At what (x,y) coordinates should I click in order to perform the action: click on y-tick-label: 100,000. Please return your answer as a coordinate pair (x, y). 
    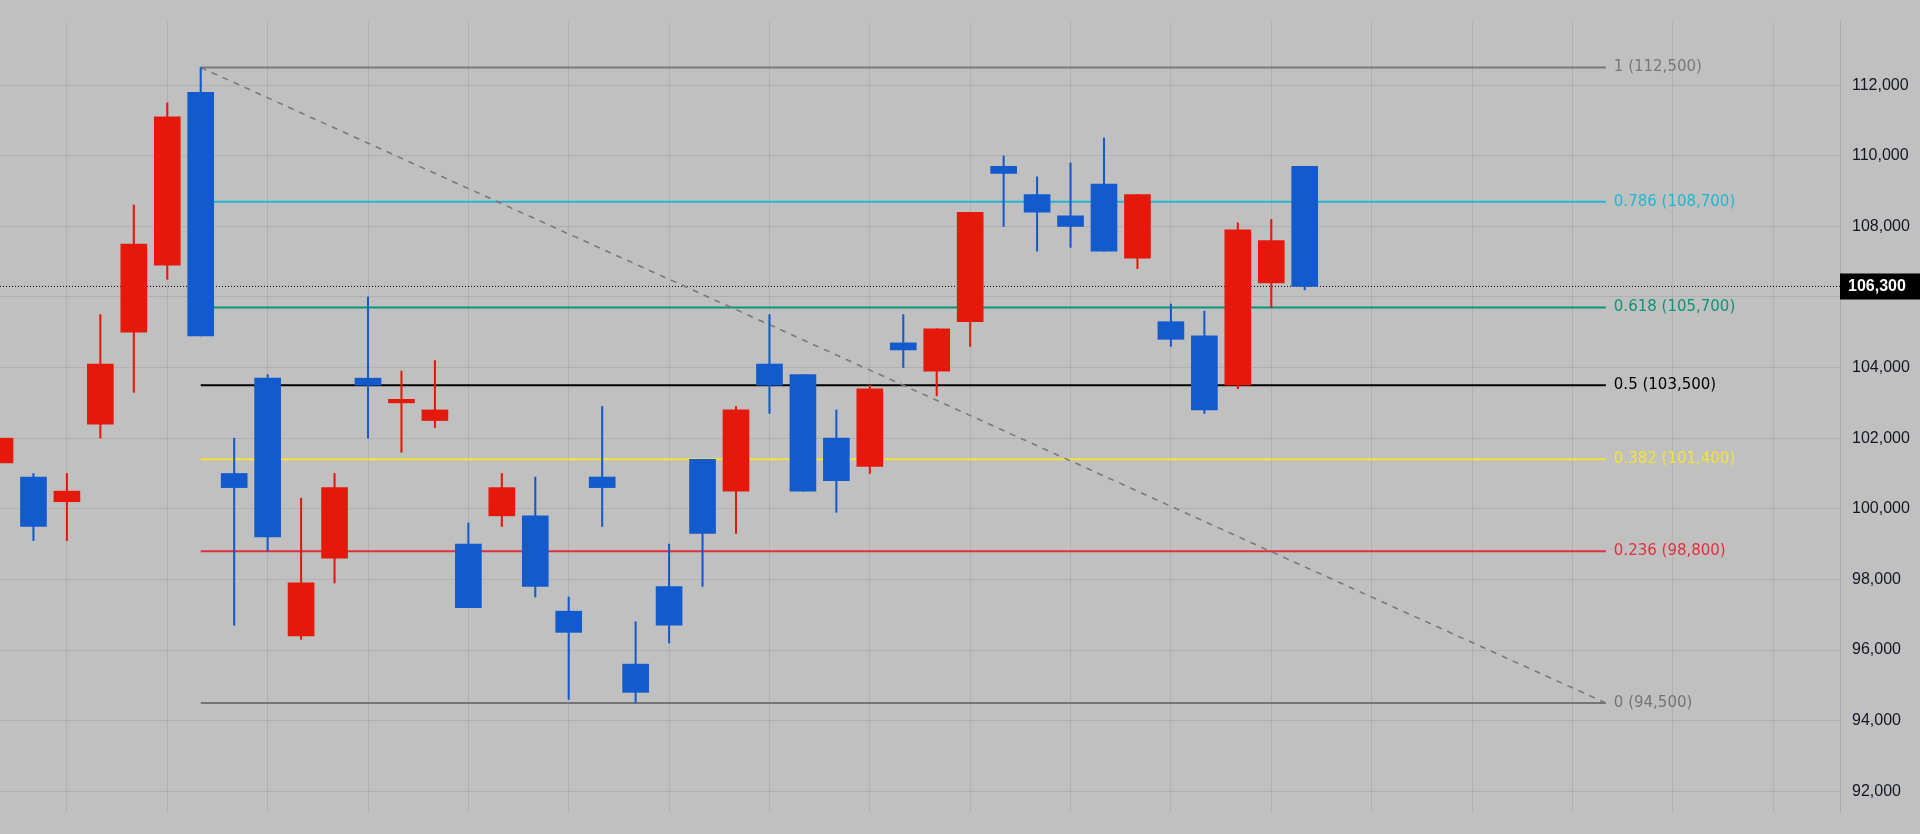
    Looking at the image, I should click on (1881, 508).